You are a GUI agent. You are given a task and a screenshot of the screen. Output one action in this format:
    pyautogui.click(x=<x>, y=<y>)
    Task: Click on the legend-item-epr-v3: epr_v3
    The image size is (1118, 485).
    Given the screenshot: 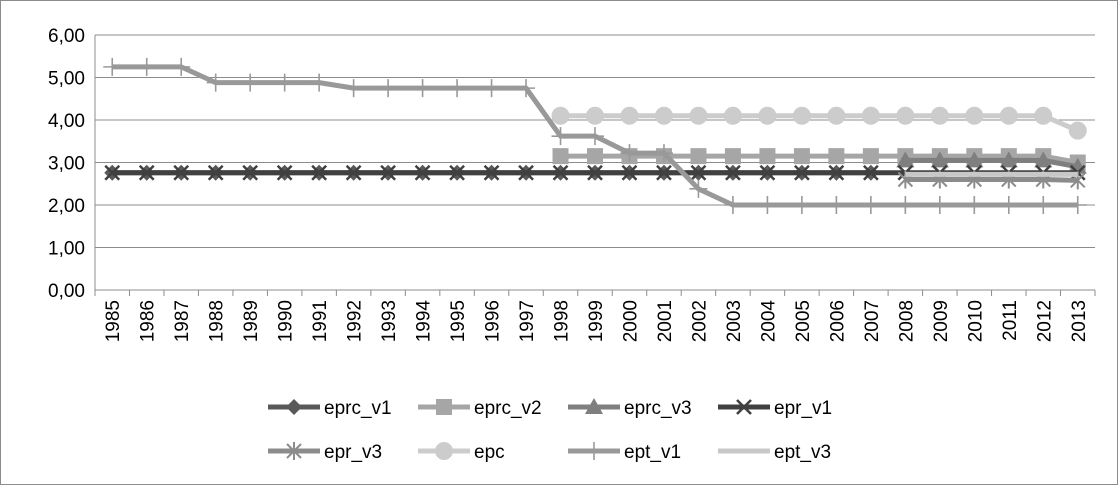 What is the action you would take?
    pyautogui.click(x=325, y=452)
    